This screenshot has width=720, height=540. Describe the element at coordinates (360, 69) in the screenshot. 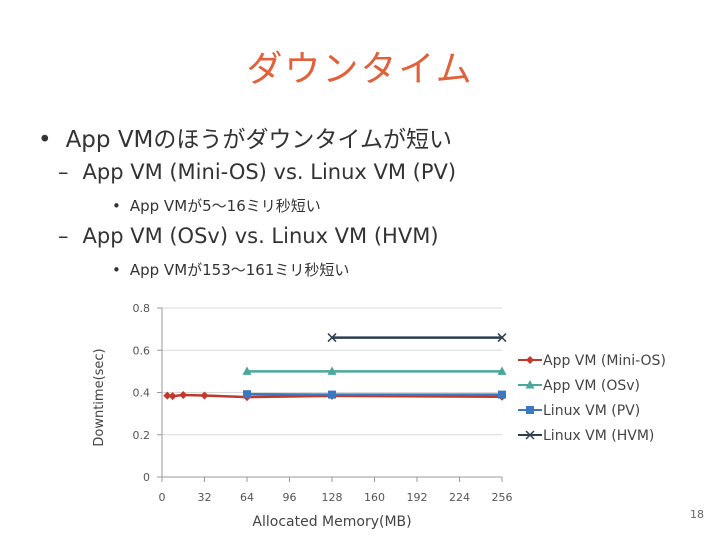

I see `slide-title: ダウンタイム` at that location.